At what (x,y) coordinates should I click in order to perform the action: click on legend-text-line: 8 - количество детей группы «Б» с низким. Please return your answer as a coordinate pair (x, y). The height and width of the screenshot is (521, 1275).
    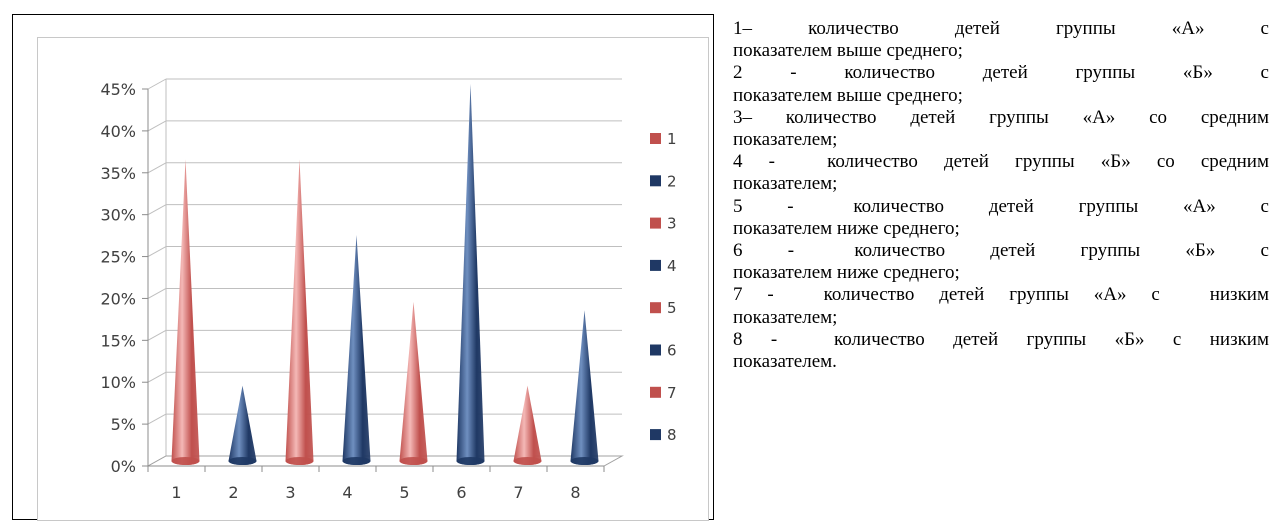
    Looking at the image, I should click on (1001, 339).